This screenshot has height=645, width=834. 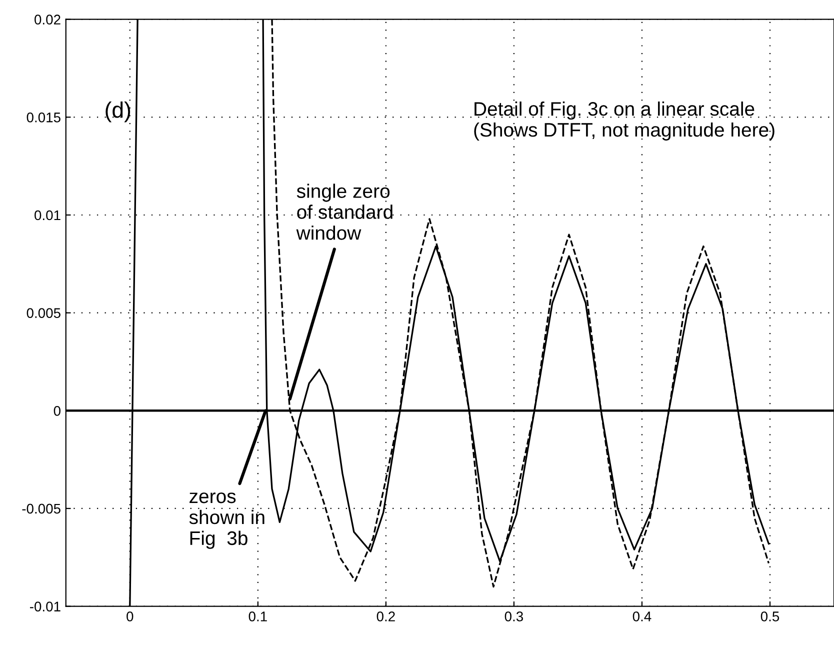 I want to click on y-tick-label: 0.005, so click(x=43, y=313).